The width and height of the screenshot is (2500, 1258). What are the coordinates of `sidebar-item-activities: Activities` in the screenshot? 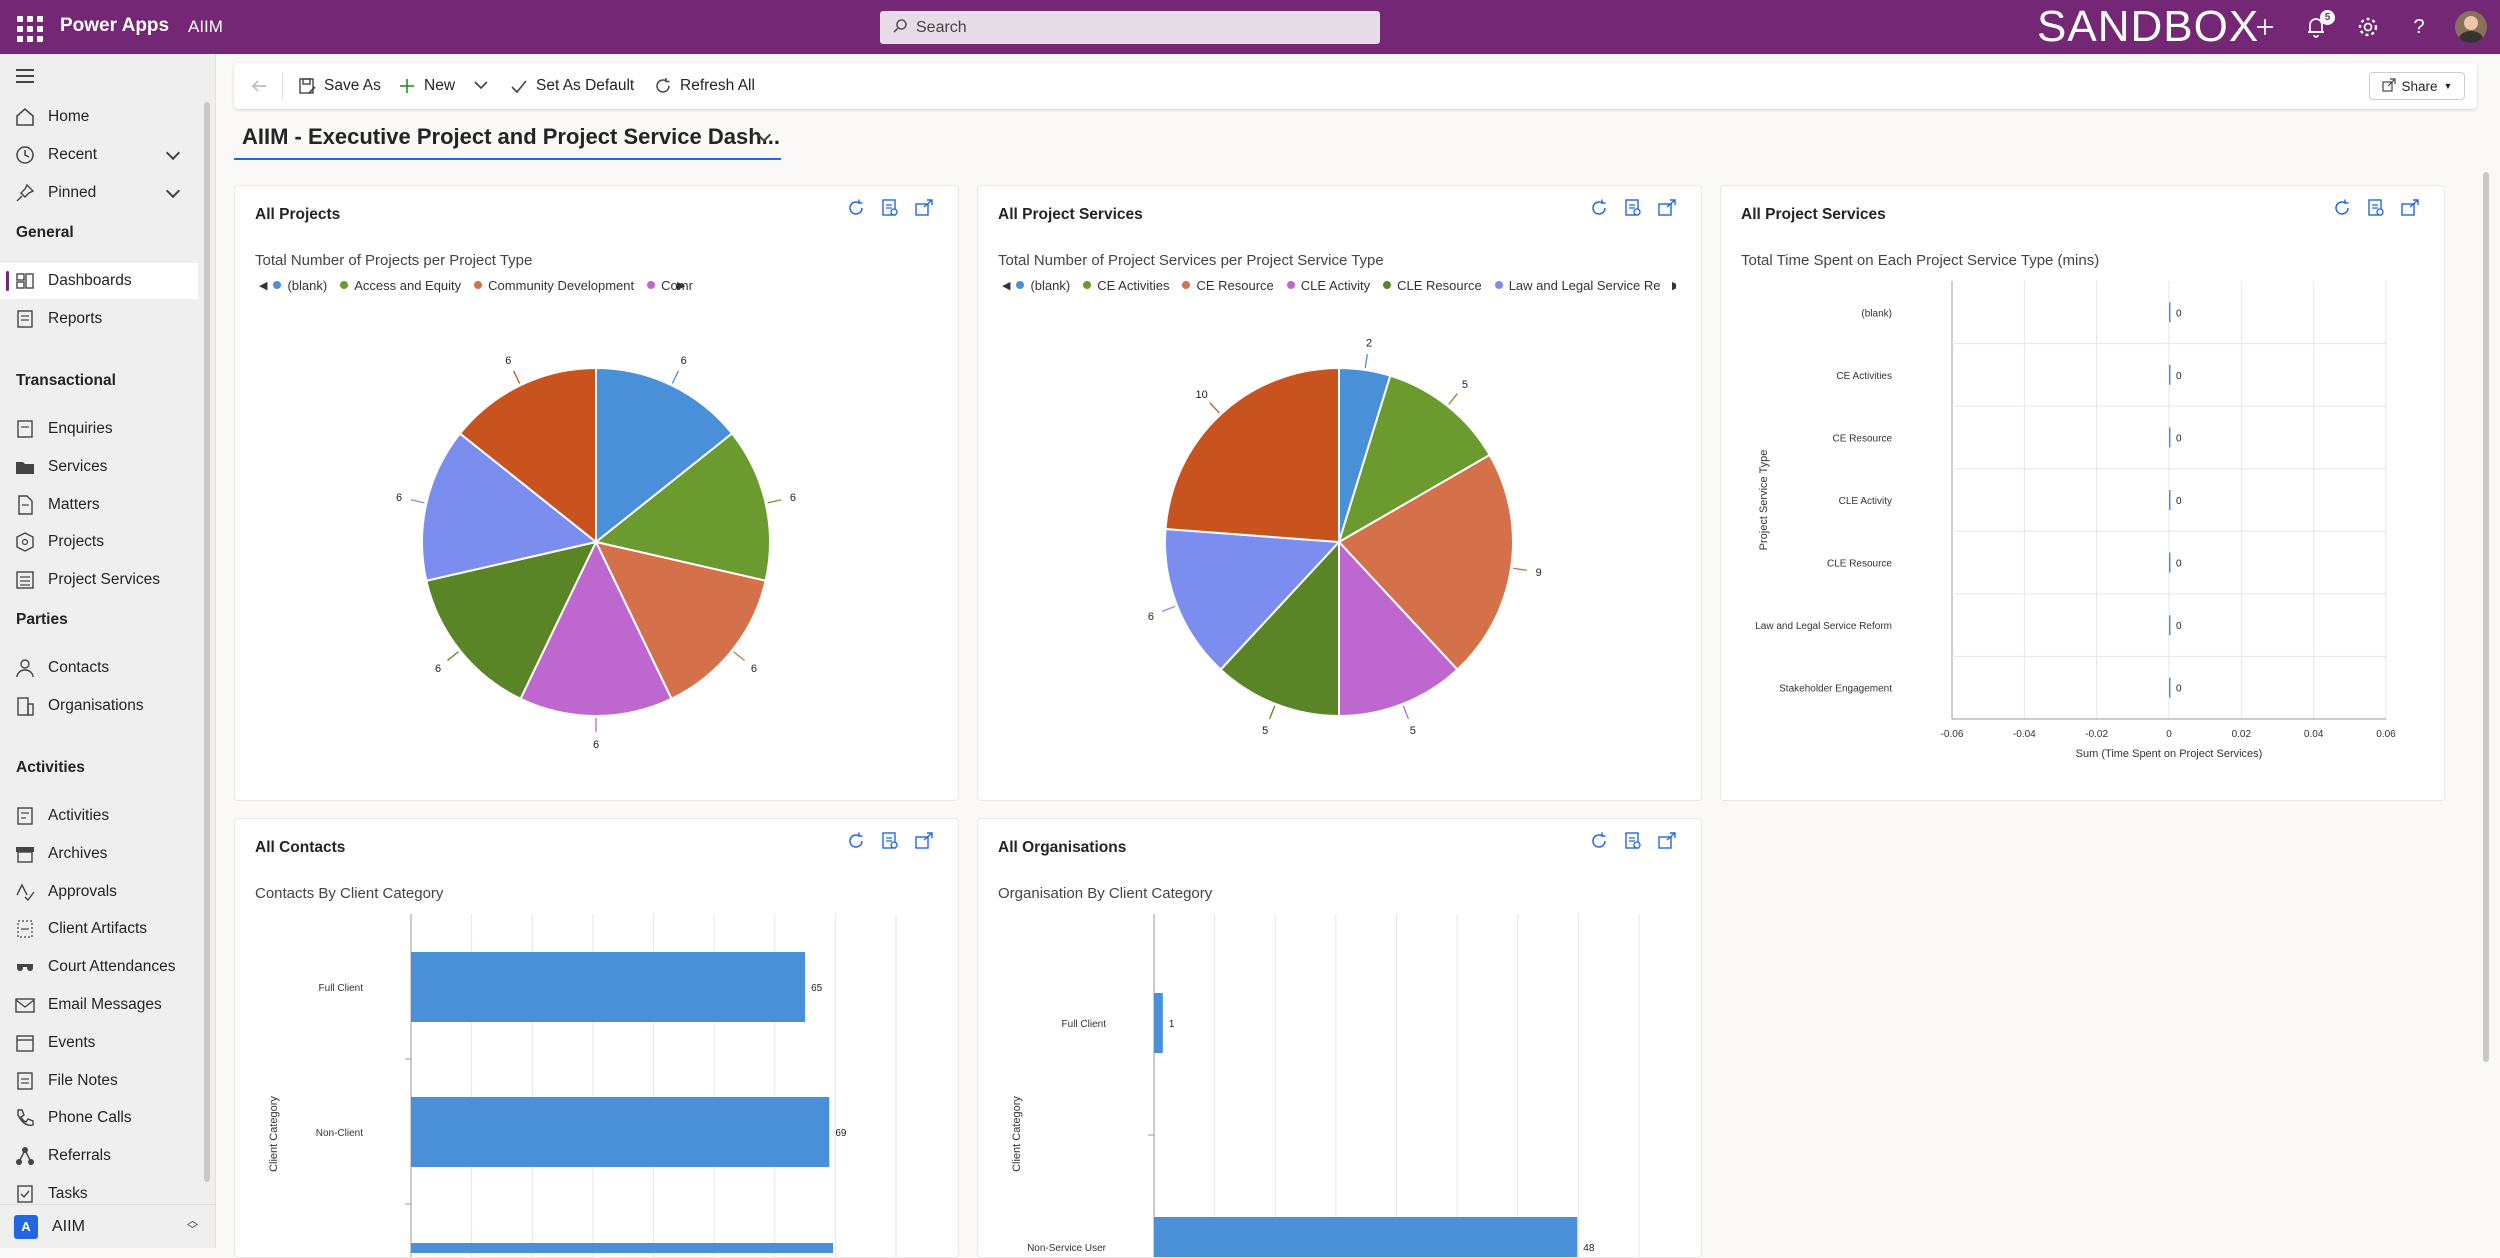 It's located at (99, 816).